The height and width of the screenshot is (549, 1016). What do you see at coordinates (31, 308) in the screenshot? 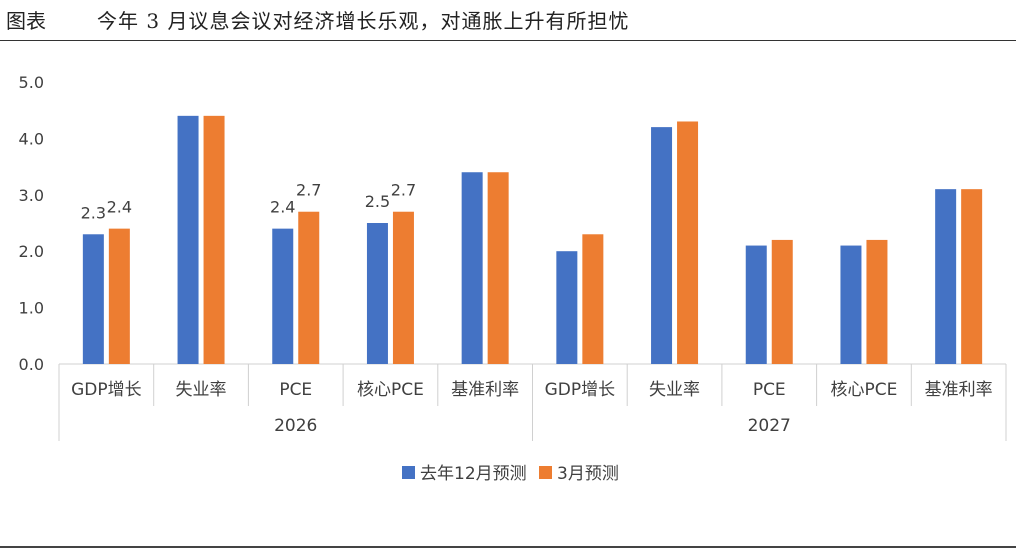
I see `y-tick-label: 1.0` at bounding box center [31, 308].